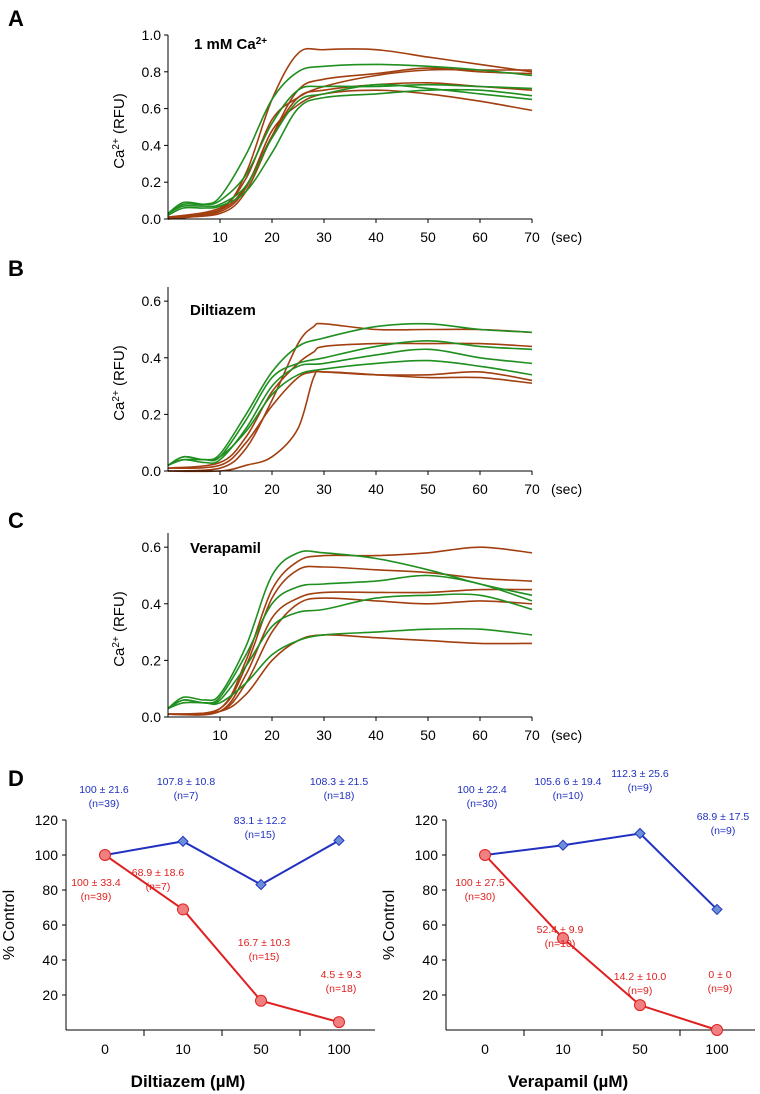 Image resolution: width=760 pixels, height=1094 pixels. Describe the element at coordinates (50, 890) in the screenshot. I see `y-tick-label: 80` at that location.